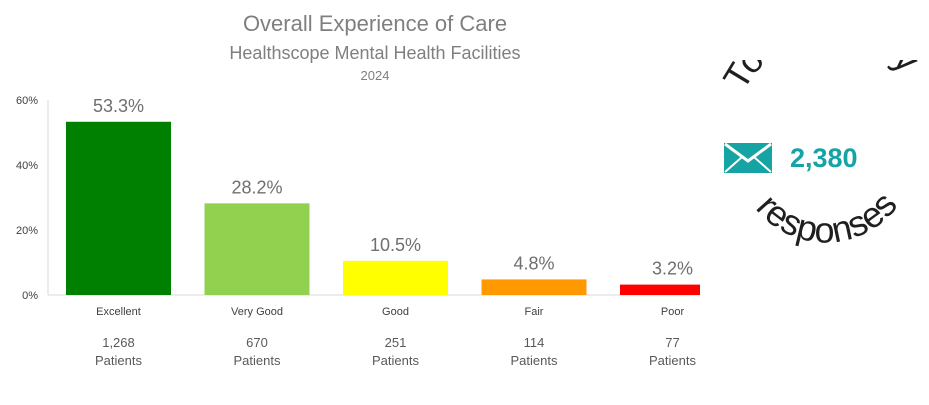 Image resolution: width=929 pixels, height=405 pixels. What do you see at coordinates (257, 312) in the screenshot?
I see `x-tick-label: Very Good` at bounding box center [257, 312].